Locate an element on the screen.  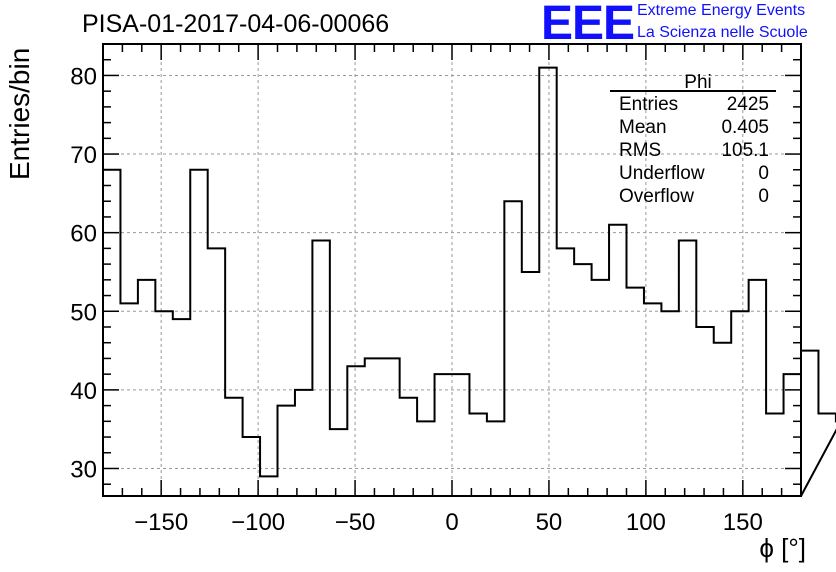
x-axis-label: ϕ [°] is located at coordinates (782, 548).